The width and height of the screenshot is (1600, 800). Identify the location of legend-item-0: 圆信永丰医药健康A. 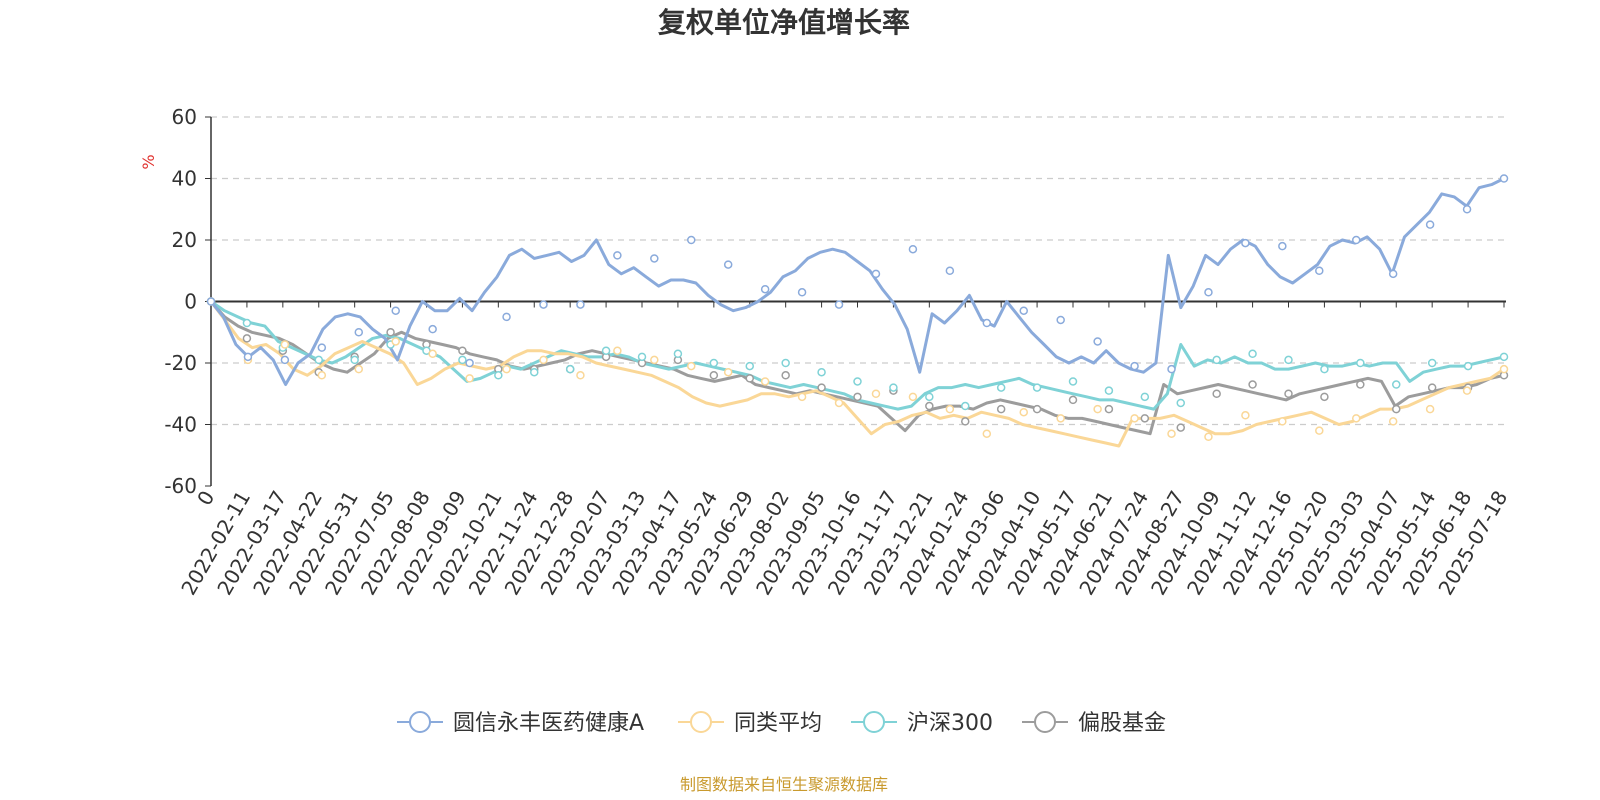
(520, 723).